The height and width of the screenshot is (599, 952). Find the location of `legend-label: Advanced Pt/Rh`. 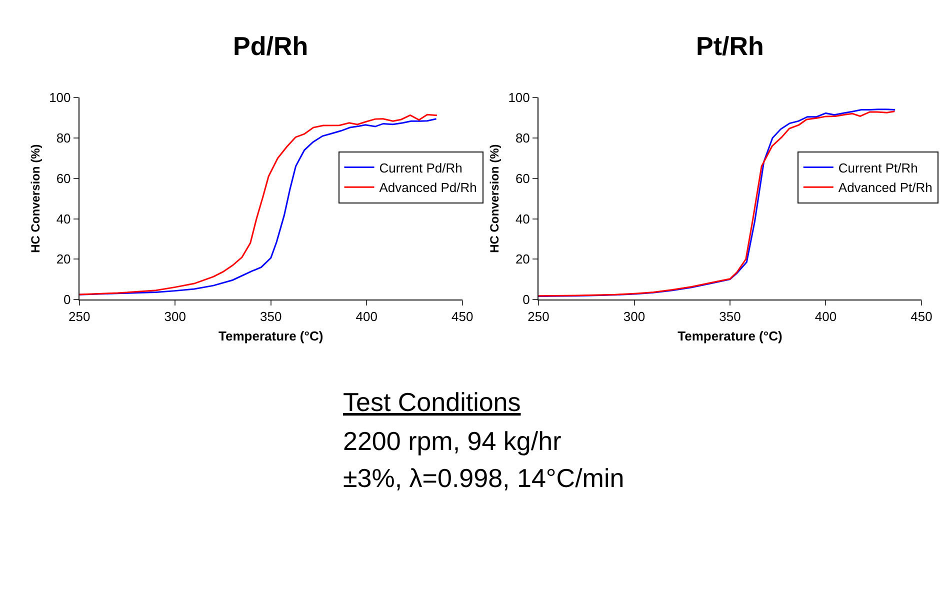

legend-label: Advanced Pt/Rh is located at coordinates (885, 188).